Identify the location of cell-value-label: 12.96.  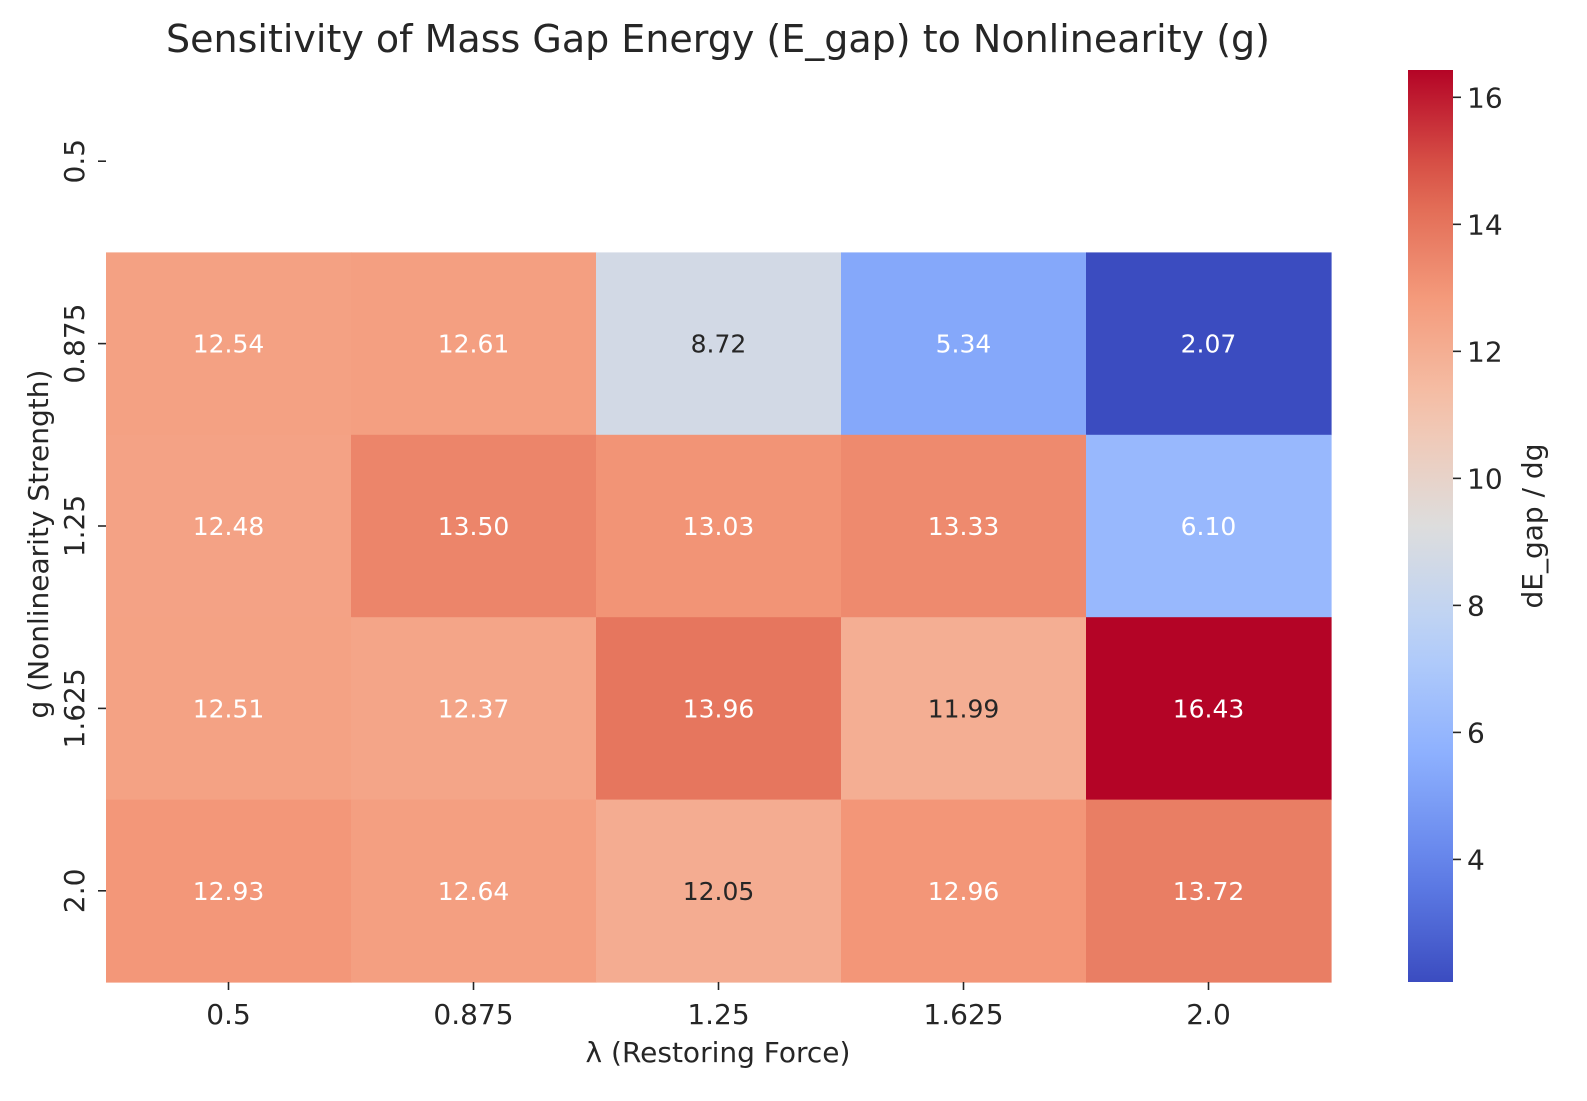
(964, 891).